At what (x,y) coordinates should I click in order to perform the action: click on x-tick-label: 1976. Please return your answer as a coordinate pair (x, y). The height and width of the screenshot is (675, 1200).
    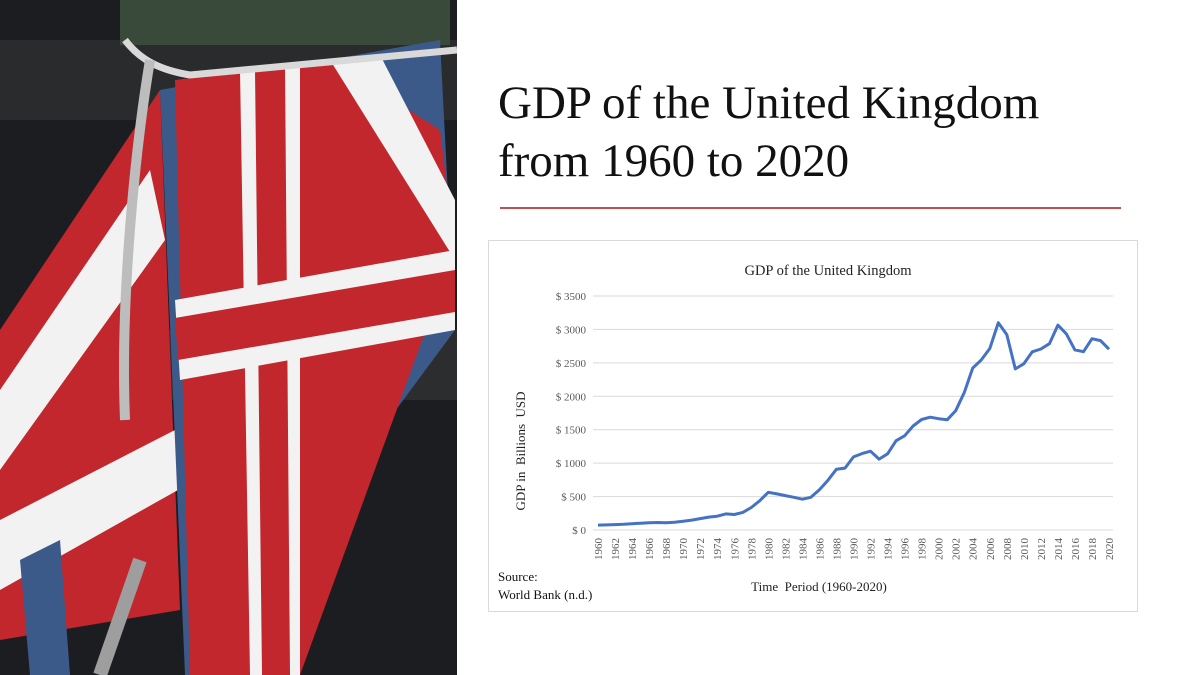
    Looking at the image, I should click on (735, 549).